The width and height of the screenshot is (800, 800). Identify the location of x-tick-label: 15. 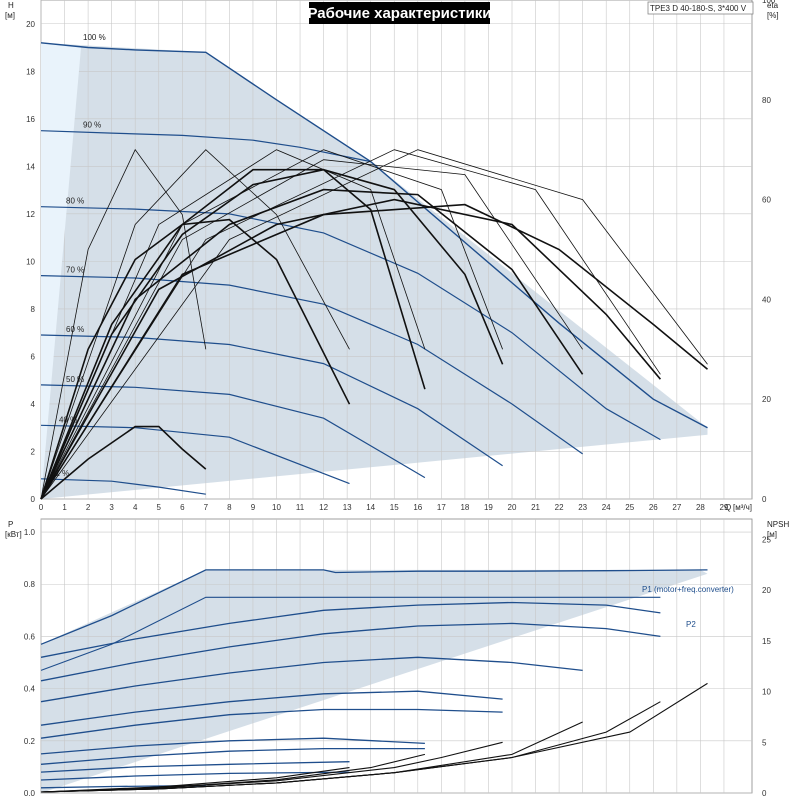
(394, 507).